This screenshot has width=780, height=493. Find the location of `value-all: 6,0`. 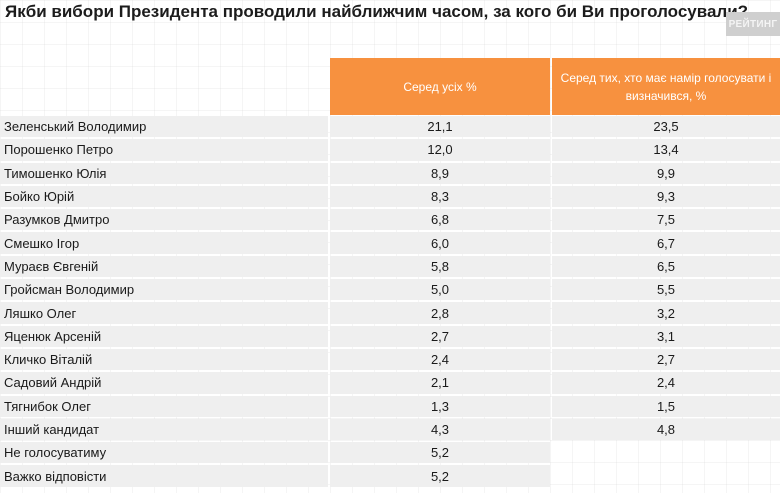

value-all: 6,0 is located at coordinates (440, 243).